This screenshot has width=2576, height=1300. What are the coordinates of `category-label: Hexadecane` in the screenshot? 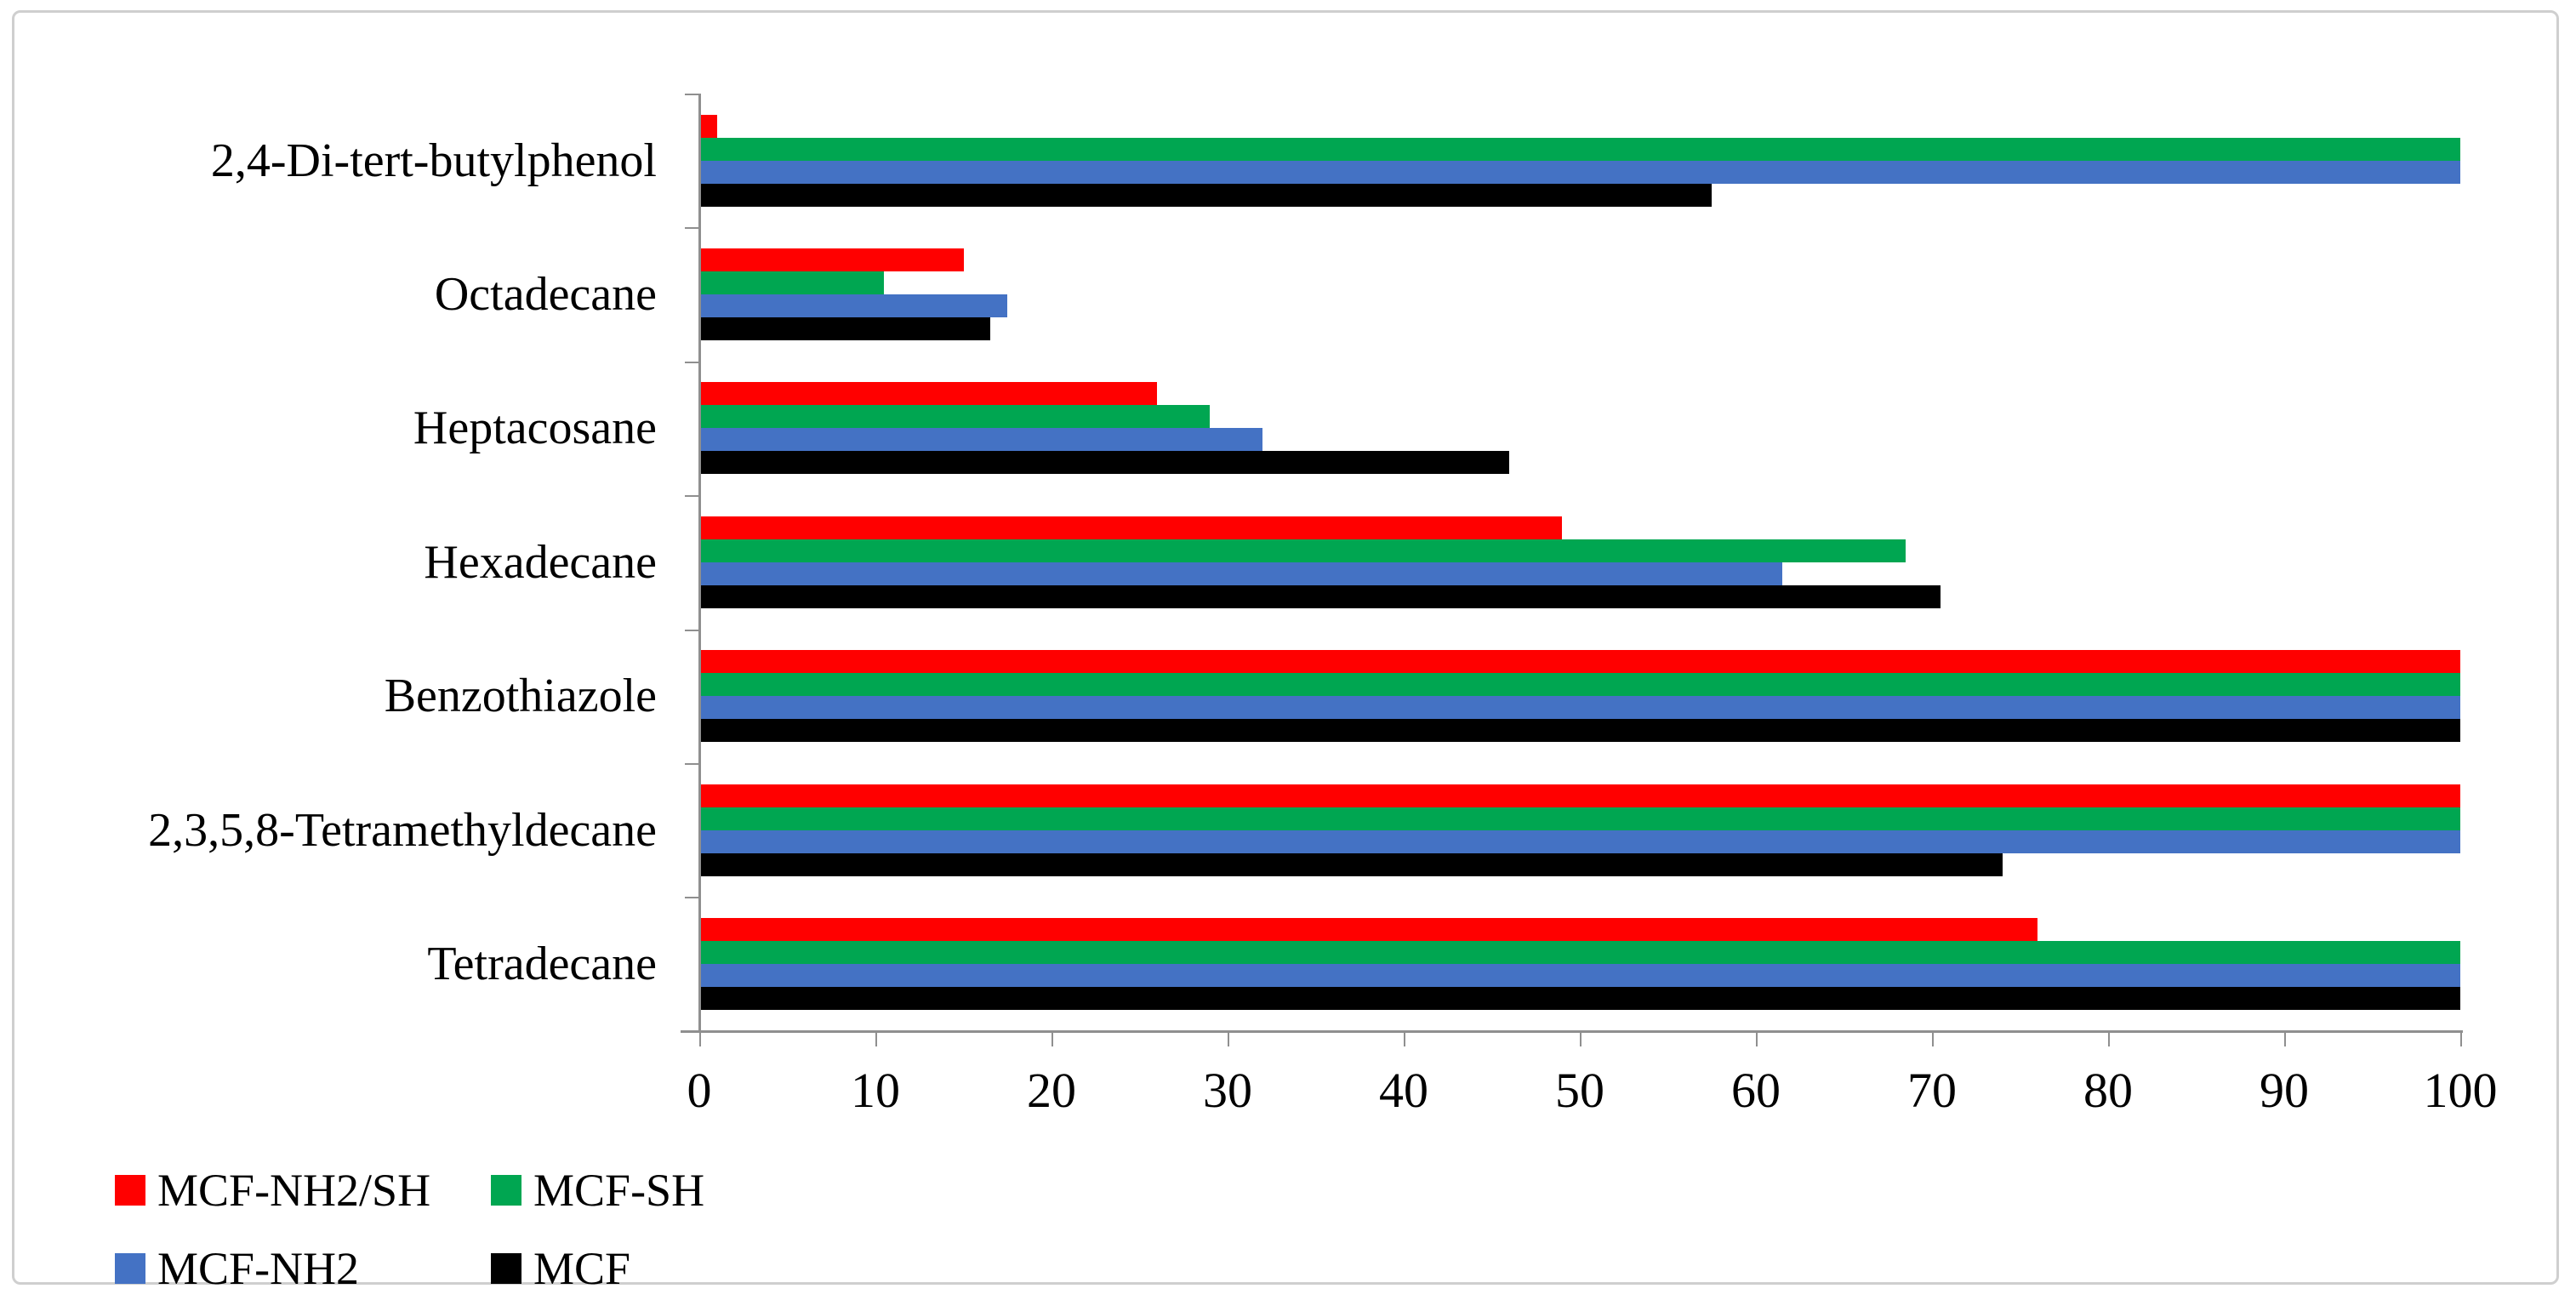 It's located at (540, 562).